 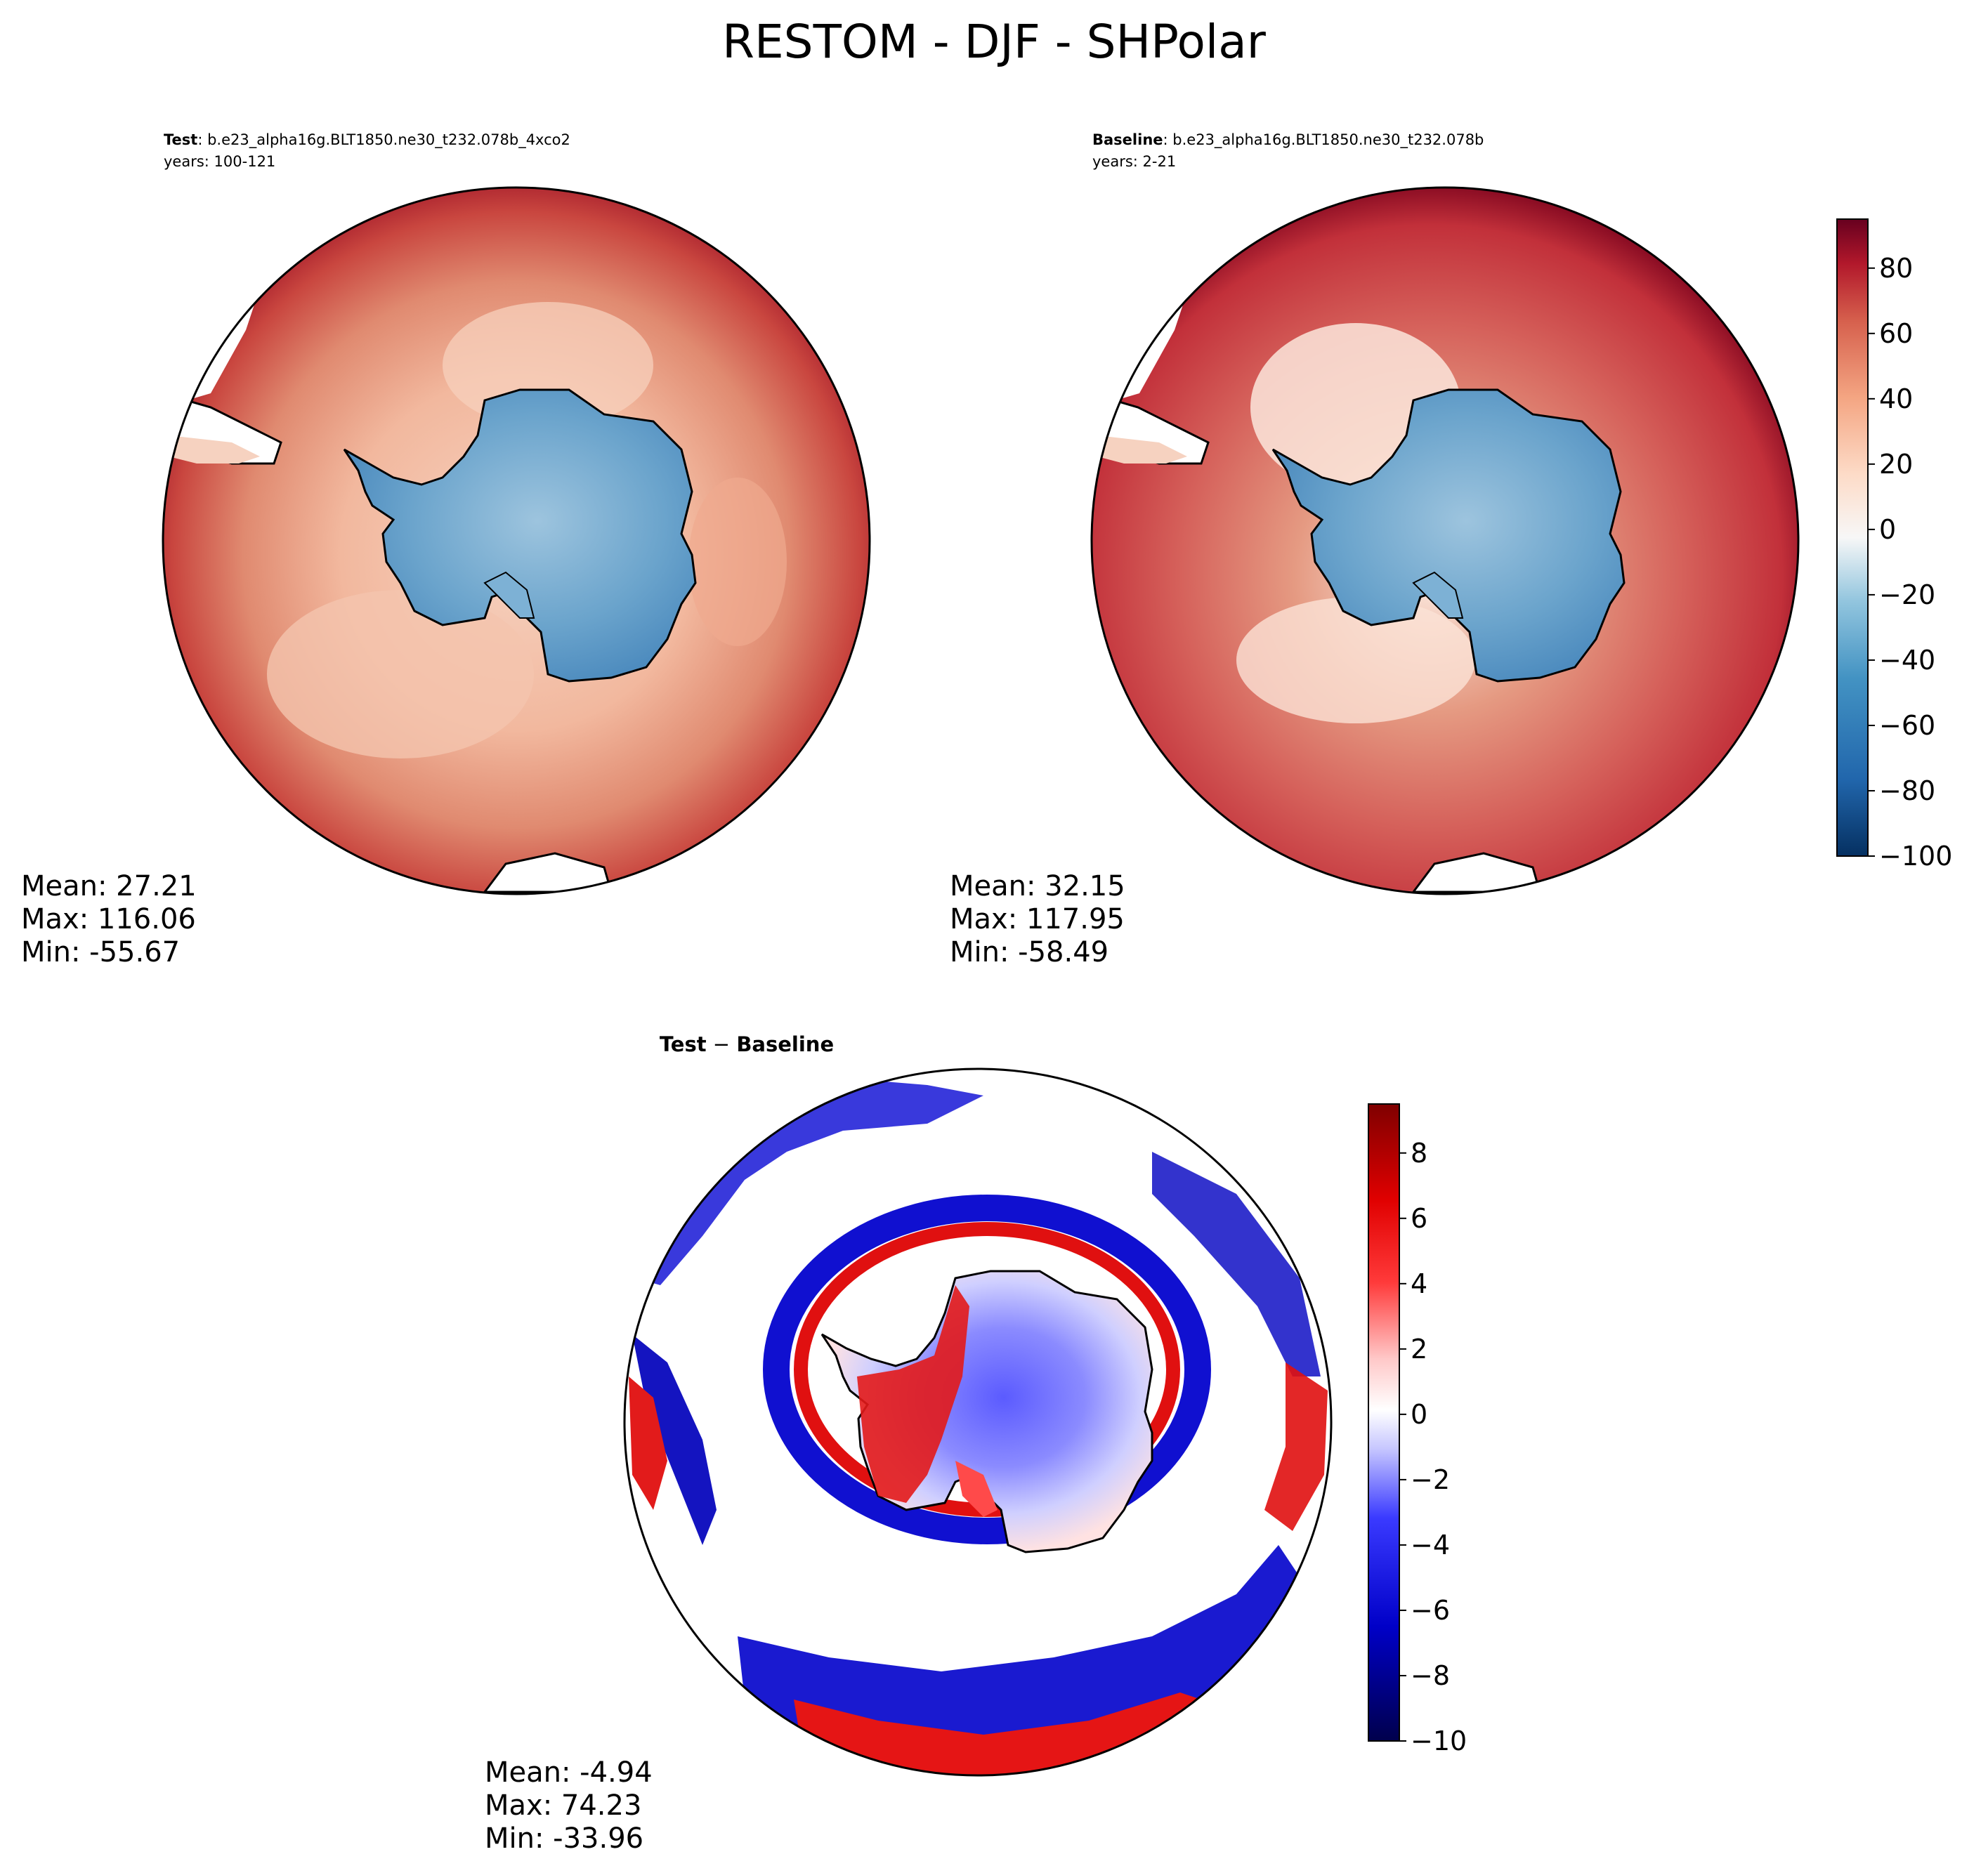 I want to click on cbTopTicks-tick-label: −60, so click(x=1907, y=725).